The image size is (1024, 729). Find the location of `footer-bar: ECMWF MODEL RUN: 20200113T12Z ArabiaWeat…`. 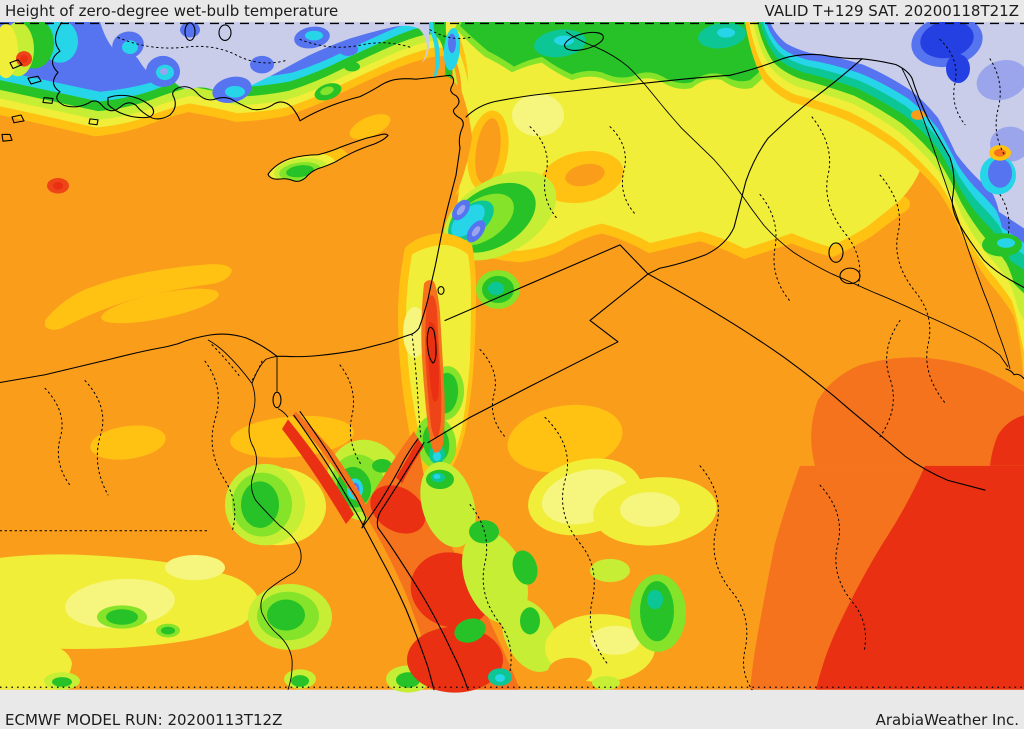

footer-bar: ECMWF MODEL RUN: 20200113T12Z ArabiaWeat… is located at coordinates (512, 720).